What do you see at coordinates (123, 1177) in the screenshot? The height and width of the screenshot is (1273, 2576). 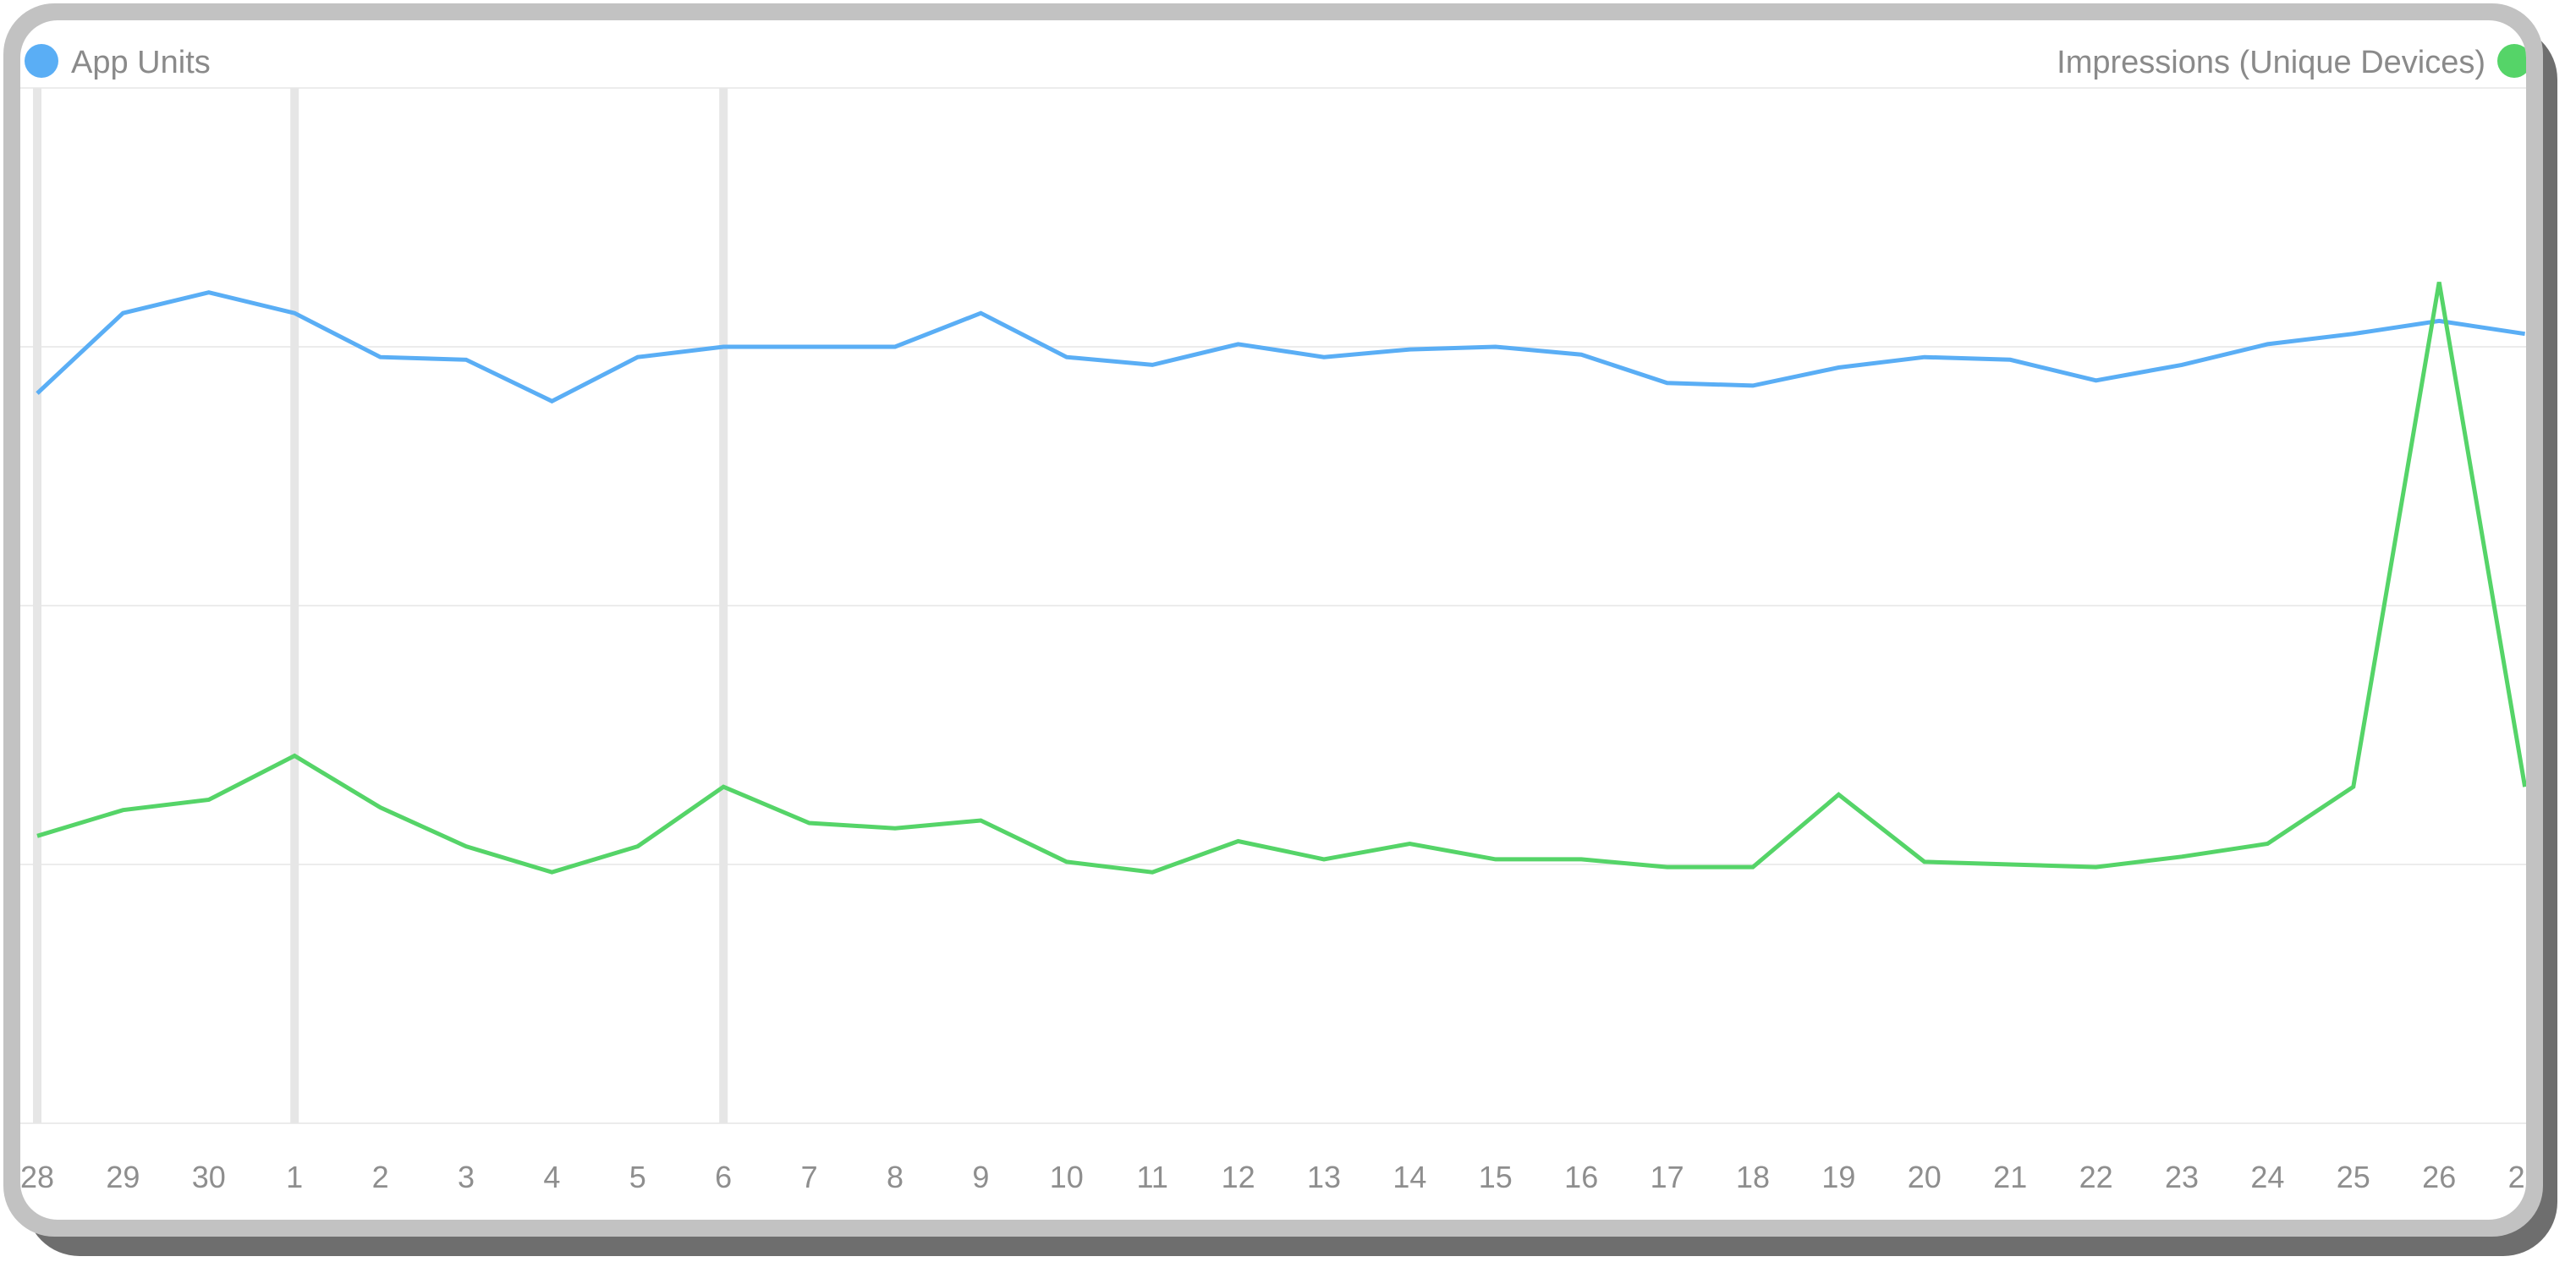 I see `x-tick-label: 29` at bounding box center [123, 1177].